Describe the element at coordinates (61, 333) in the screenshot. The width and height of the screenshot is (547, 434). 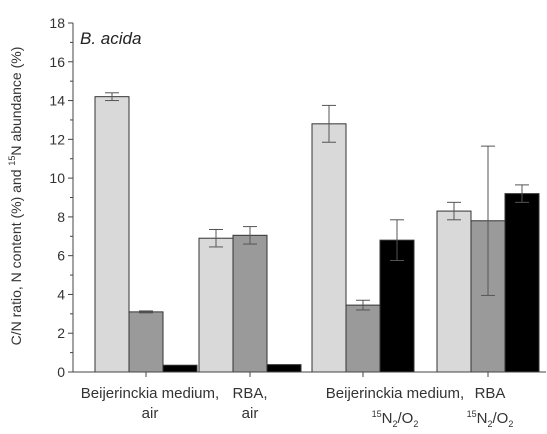
I see `y-tick-label: 2` at that location.